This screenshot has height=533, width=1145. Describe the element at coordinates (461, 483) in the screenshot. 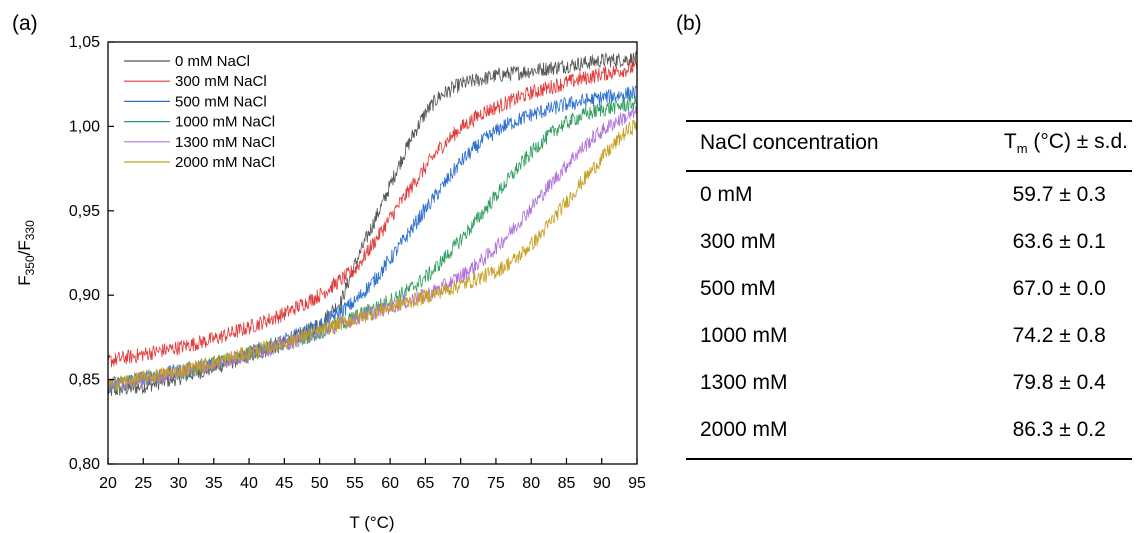

I see `x-tick-label: 70` at that location.